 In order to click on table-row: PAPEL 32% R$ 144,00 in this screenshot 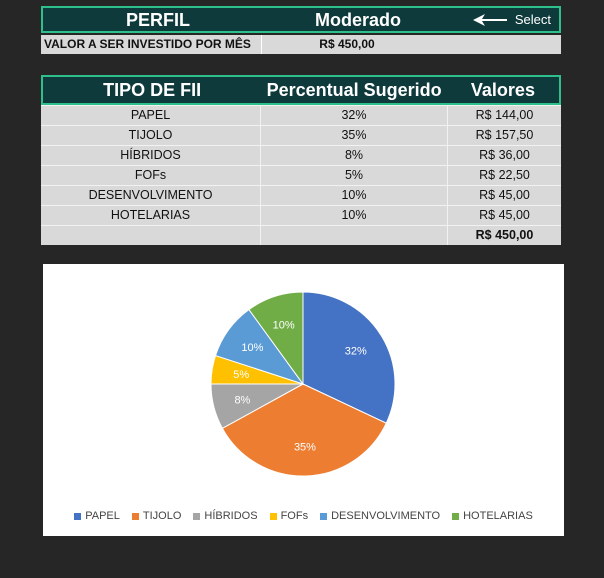, I will do `click(301, 115)`.